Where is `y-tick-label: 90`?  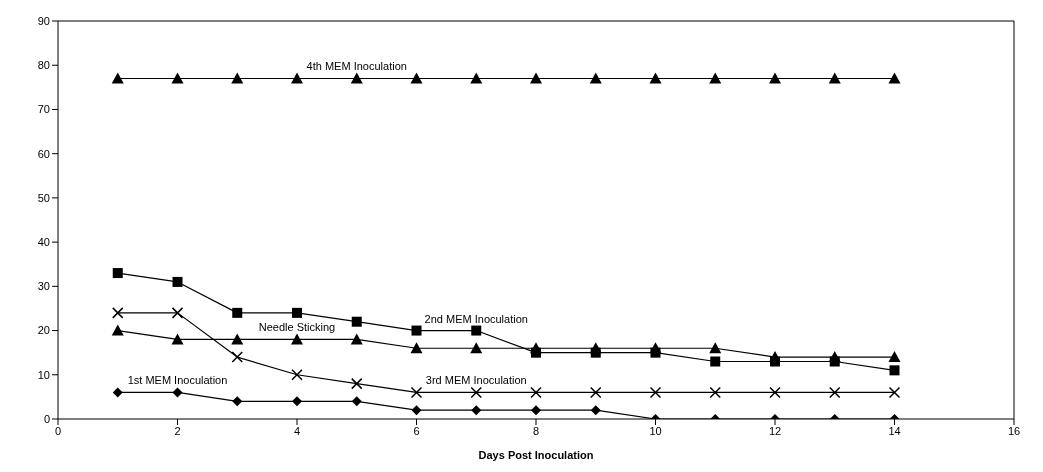 y-tick-label: 90 is located at coordinates (43, 20).